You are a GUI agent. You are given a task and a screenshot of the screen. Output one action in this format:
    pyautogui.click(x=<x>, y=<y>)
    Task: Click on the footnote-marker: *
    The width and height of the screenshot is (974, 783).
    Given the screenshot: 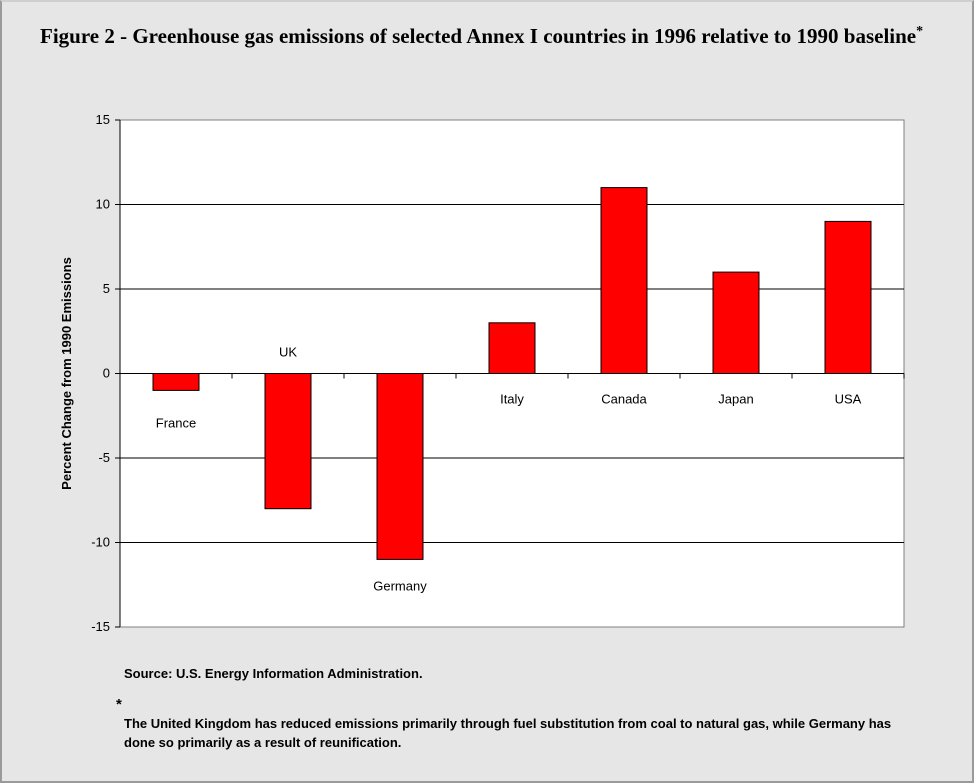 What is the action you would take?
    pyautogui.click(x=119, y=704)
    